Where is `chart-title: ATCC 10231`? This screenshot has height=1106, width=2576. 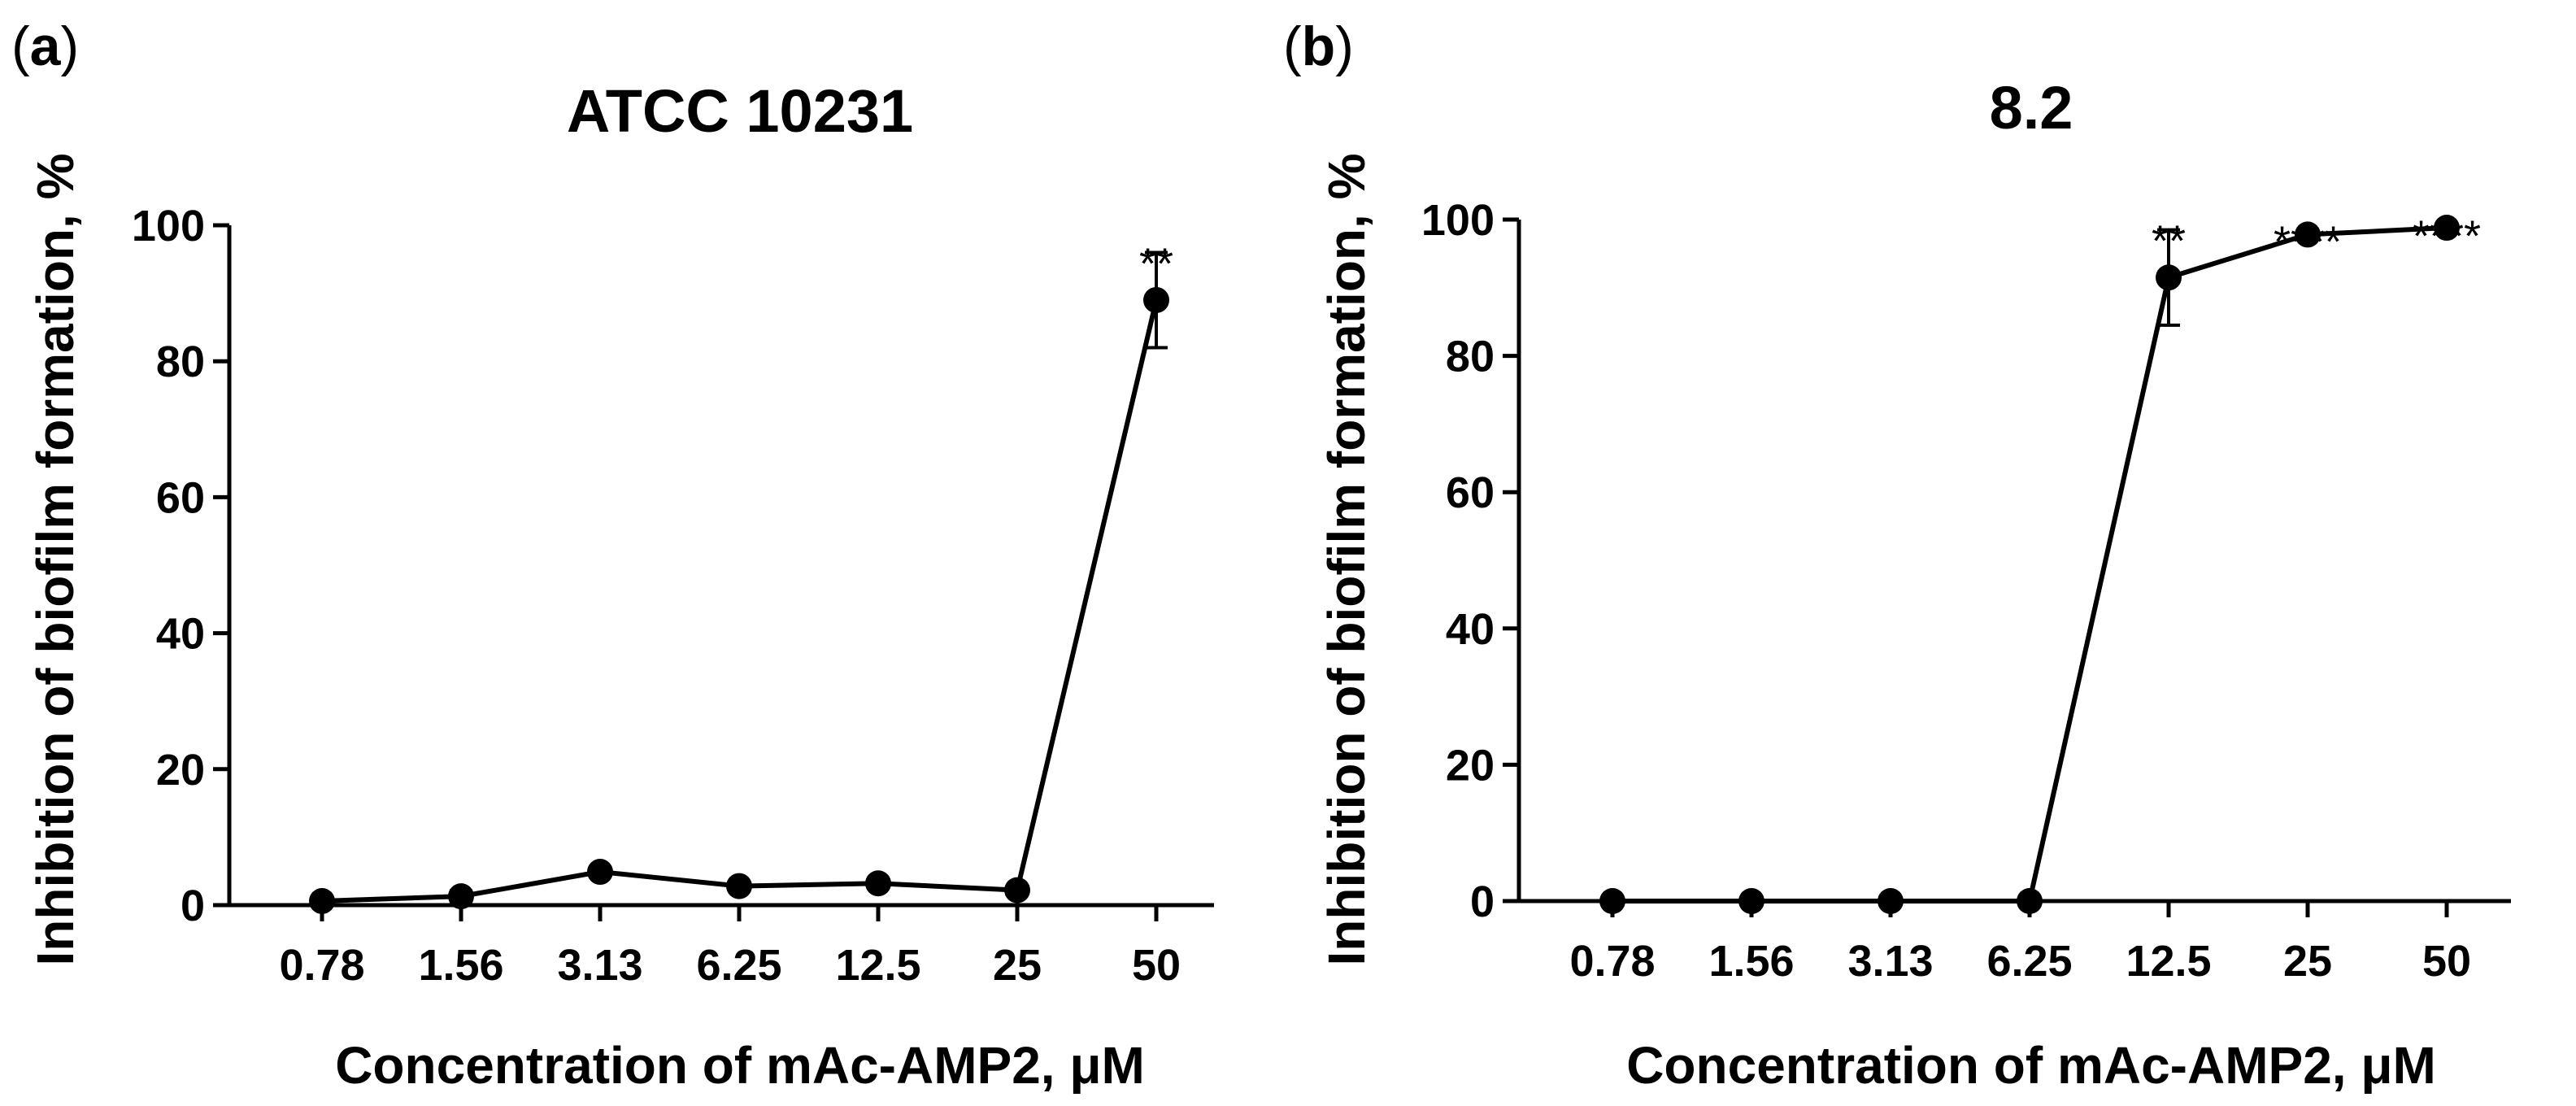 chart-title: ATCC 10231 is located at coordinates (740, 111).